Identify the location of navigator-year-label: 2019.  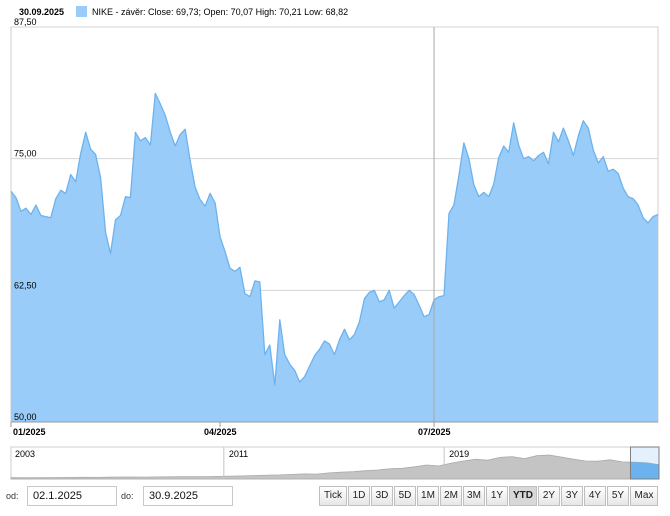
(459, 454).